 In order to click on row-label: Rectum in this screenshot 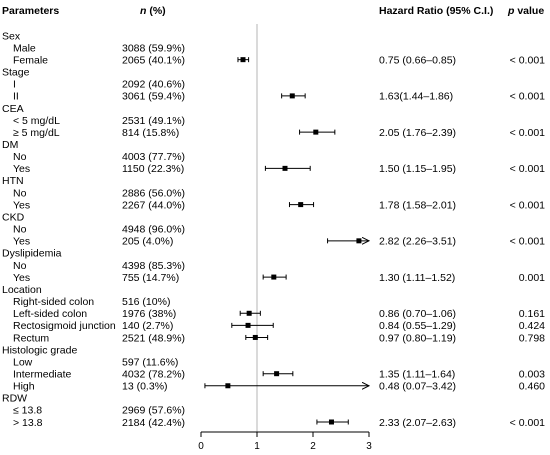, I will do `click(31, 338)`.